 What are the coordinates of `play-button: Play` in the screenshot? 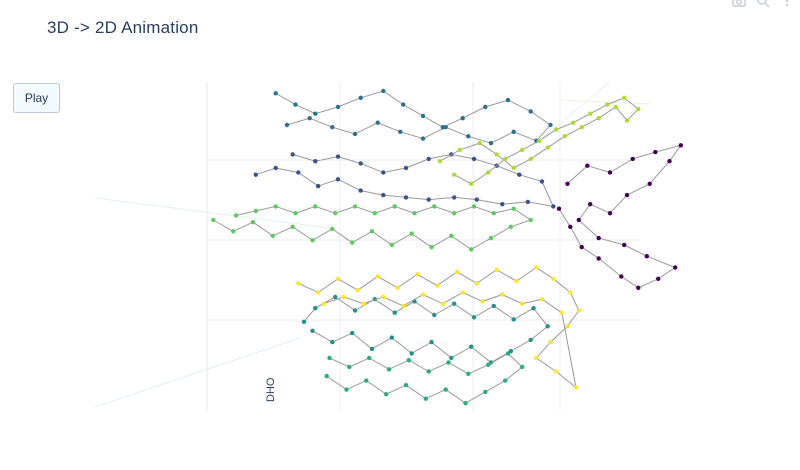 It's located at (36, 98).